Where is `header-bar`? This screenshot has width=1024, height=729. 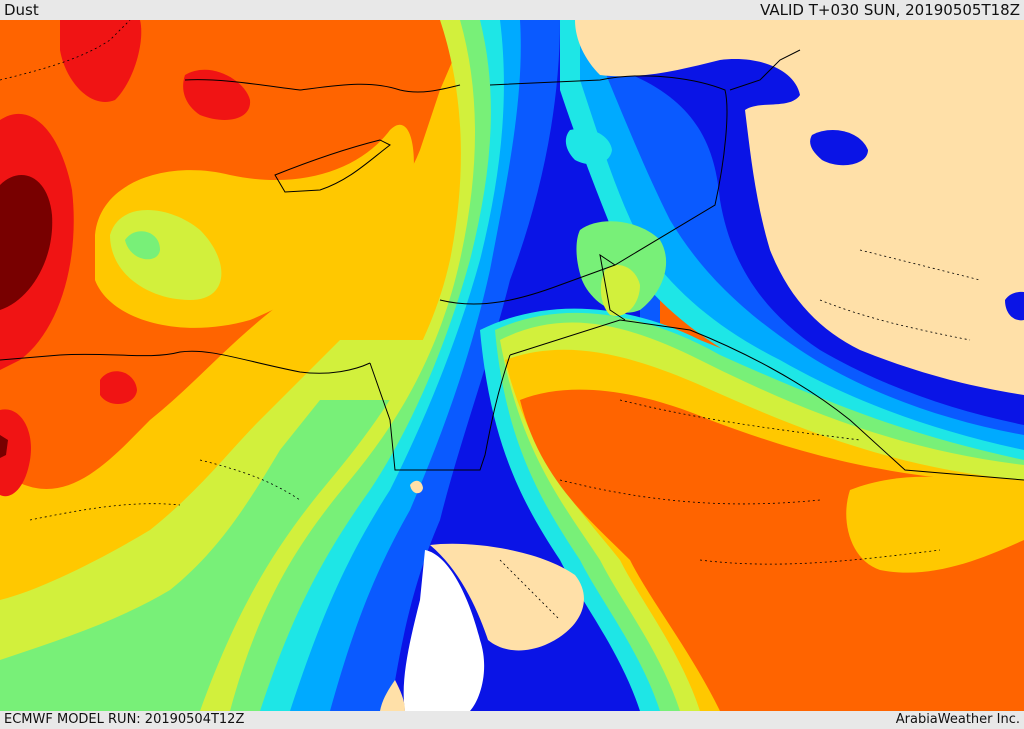
header-bar is located at coordinates (512, 10).